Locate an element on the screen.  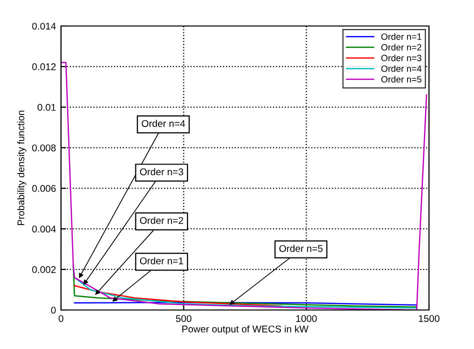
annotation: Order n=5 is located at coordinates (301, 248).